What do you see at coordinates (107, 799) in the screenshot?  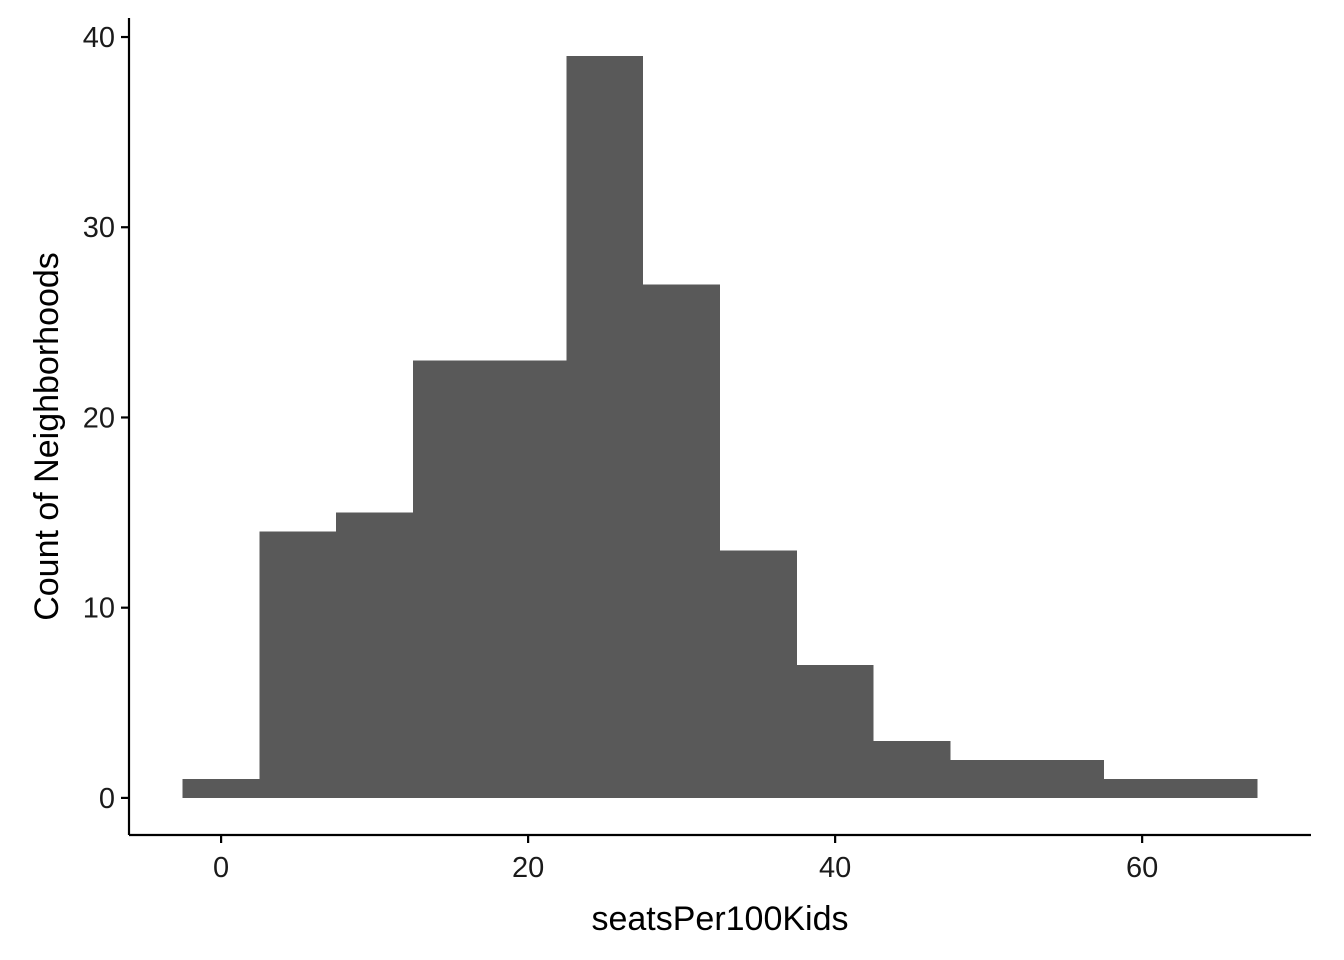 I see `y-tick-label: 0` at bounding box center [107, 799].